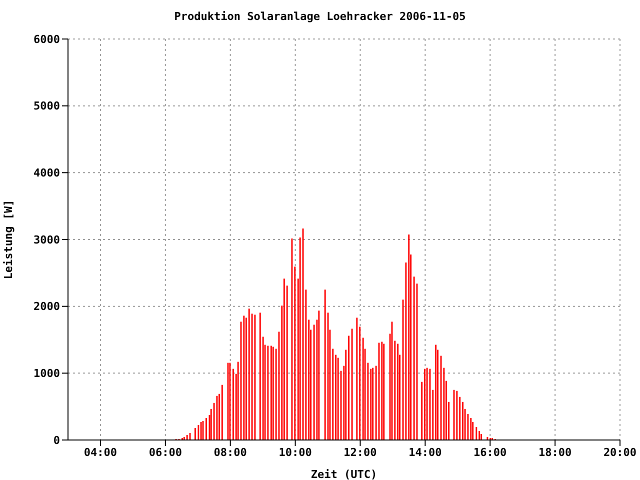 The height and width of the screenshot is (480, 640). I want to click on y-tick-label: 4000, so click(47, 173).